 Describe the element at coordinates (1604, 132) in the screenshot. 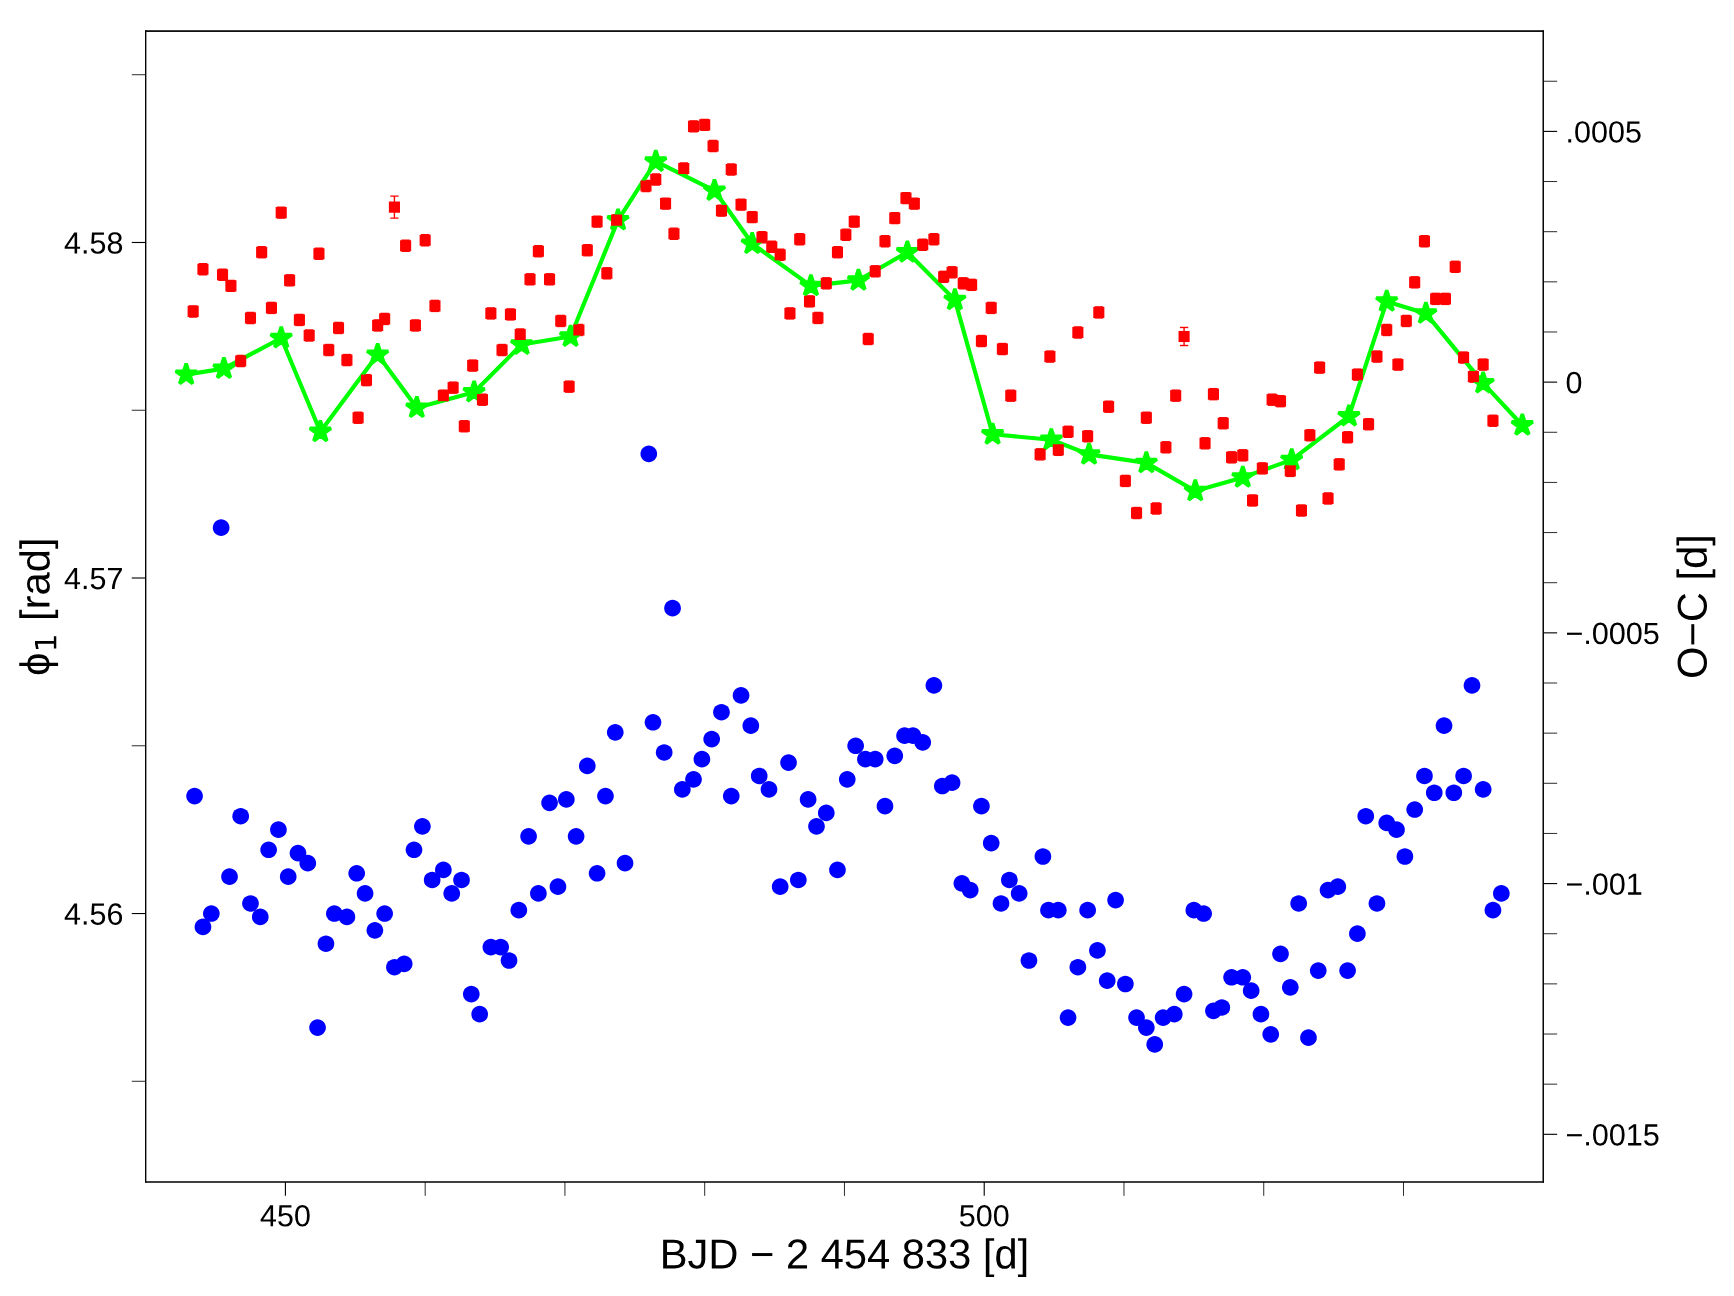

I see `y2-tick-label: .0005` at that location.